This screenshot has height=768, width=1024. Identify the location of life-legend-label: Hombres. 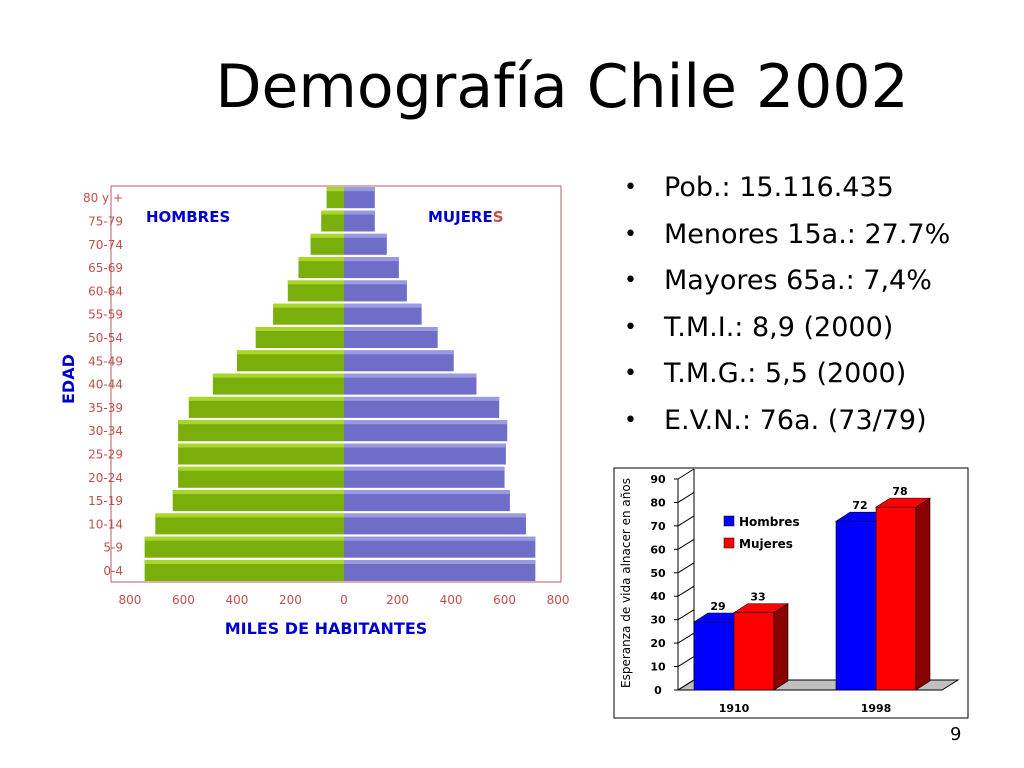
(769, 522).